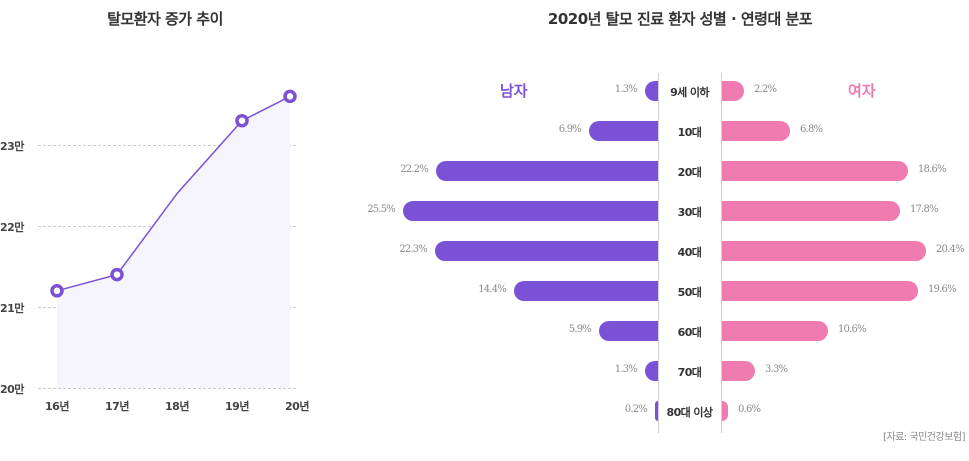 This screenshot has width=969, height=461. What do you see at coordinates (237, 406) in the screenshot?
I see `x-tick-19: 19년` at bounding box center [237, 406].